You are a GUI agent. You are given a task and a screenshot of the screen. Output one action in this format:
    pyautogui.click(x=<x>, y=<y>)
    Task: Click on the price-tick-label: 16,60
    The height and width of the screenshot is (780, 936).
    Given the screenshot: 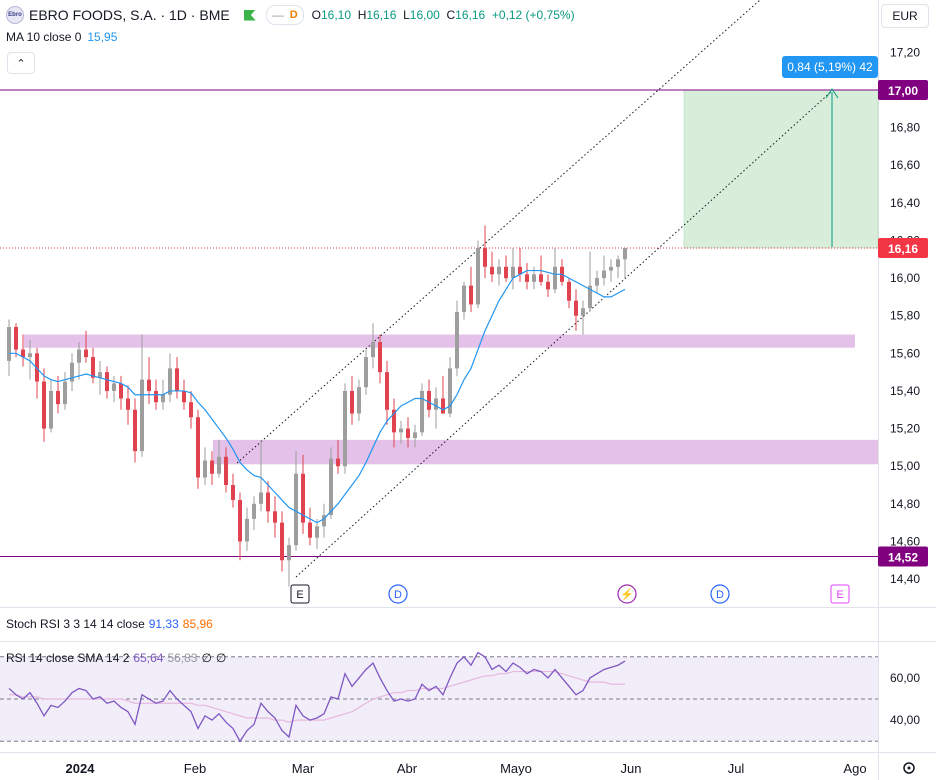 What is the action you would take?
    pyautogui.click(x=905, y=165)
    